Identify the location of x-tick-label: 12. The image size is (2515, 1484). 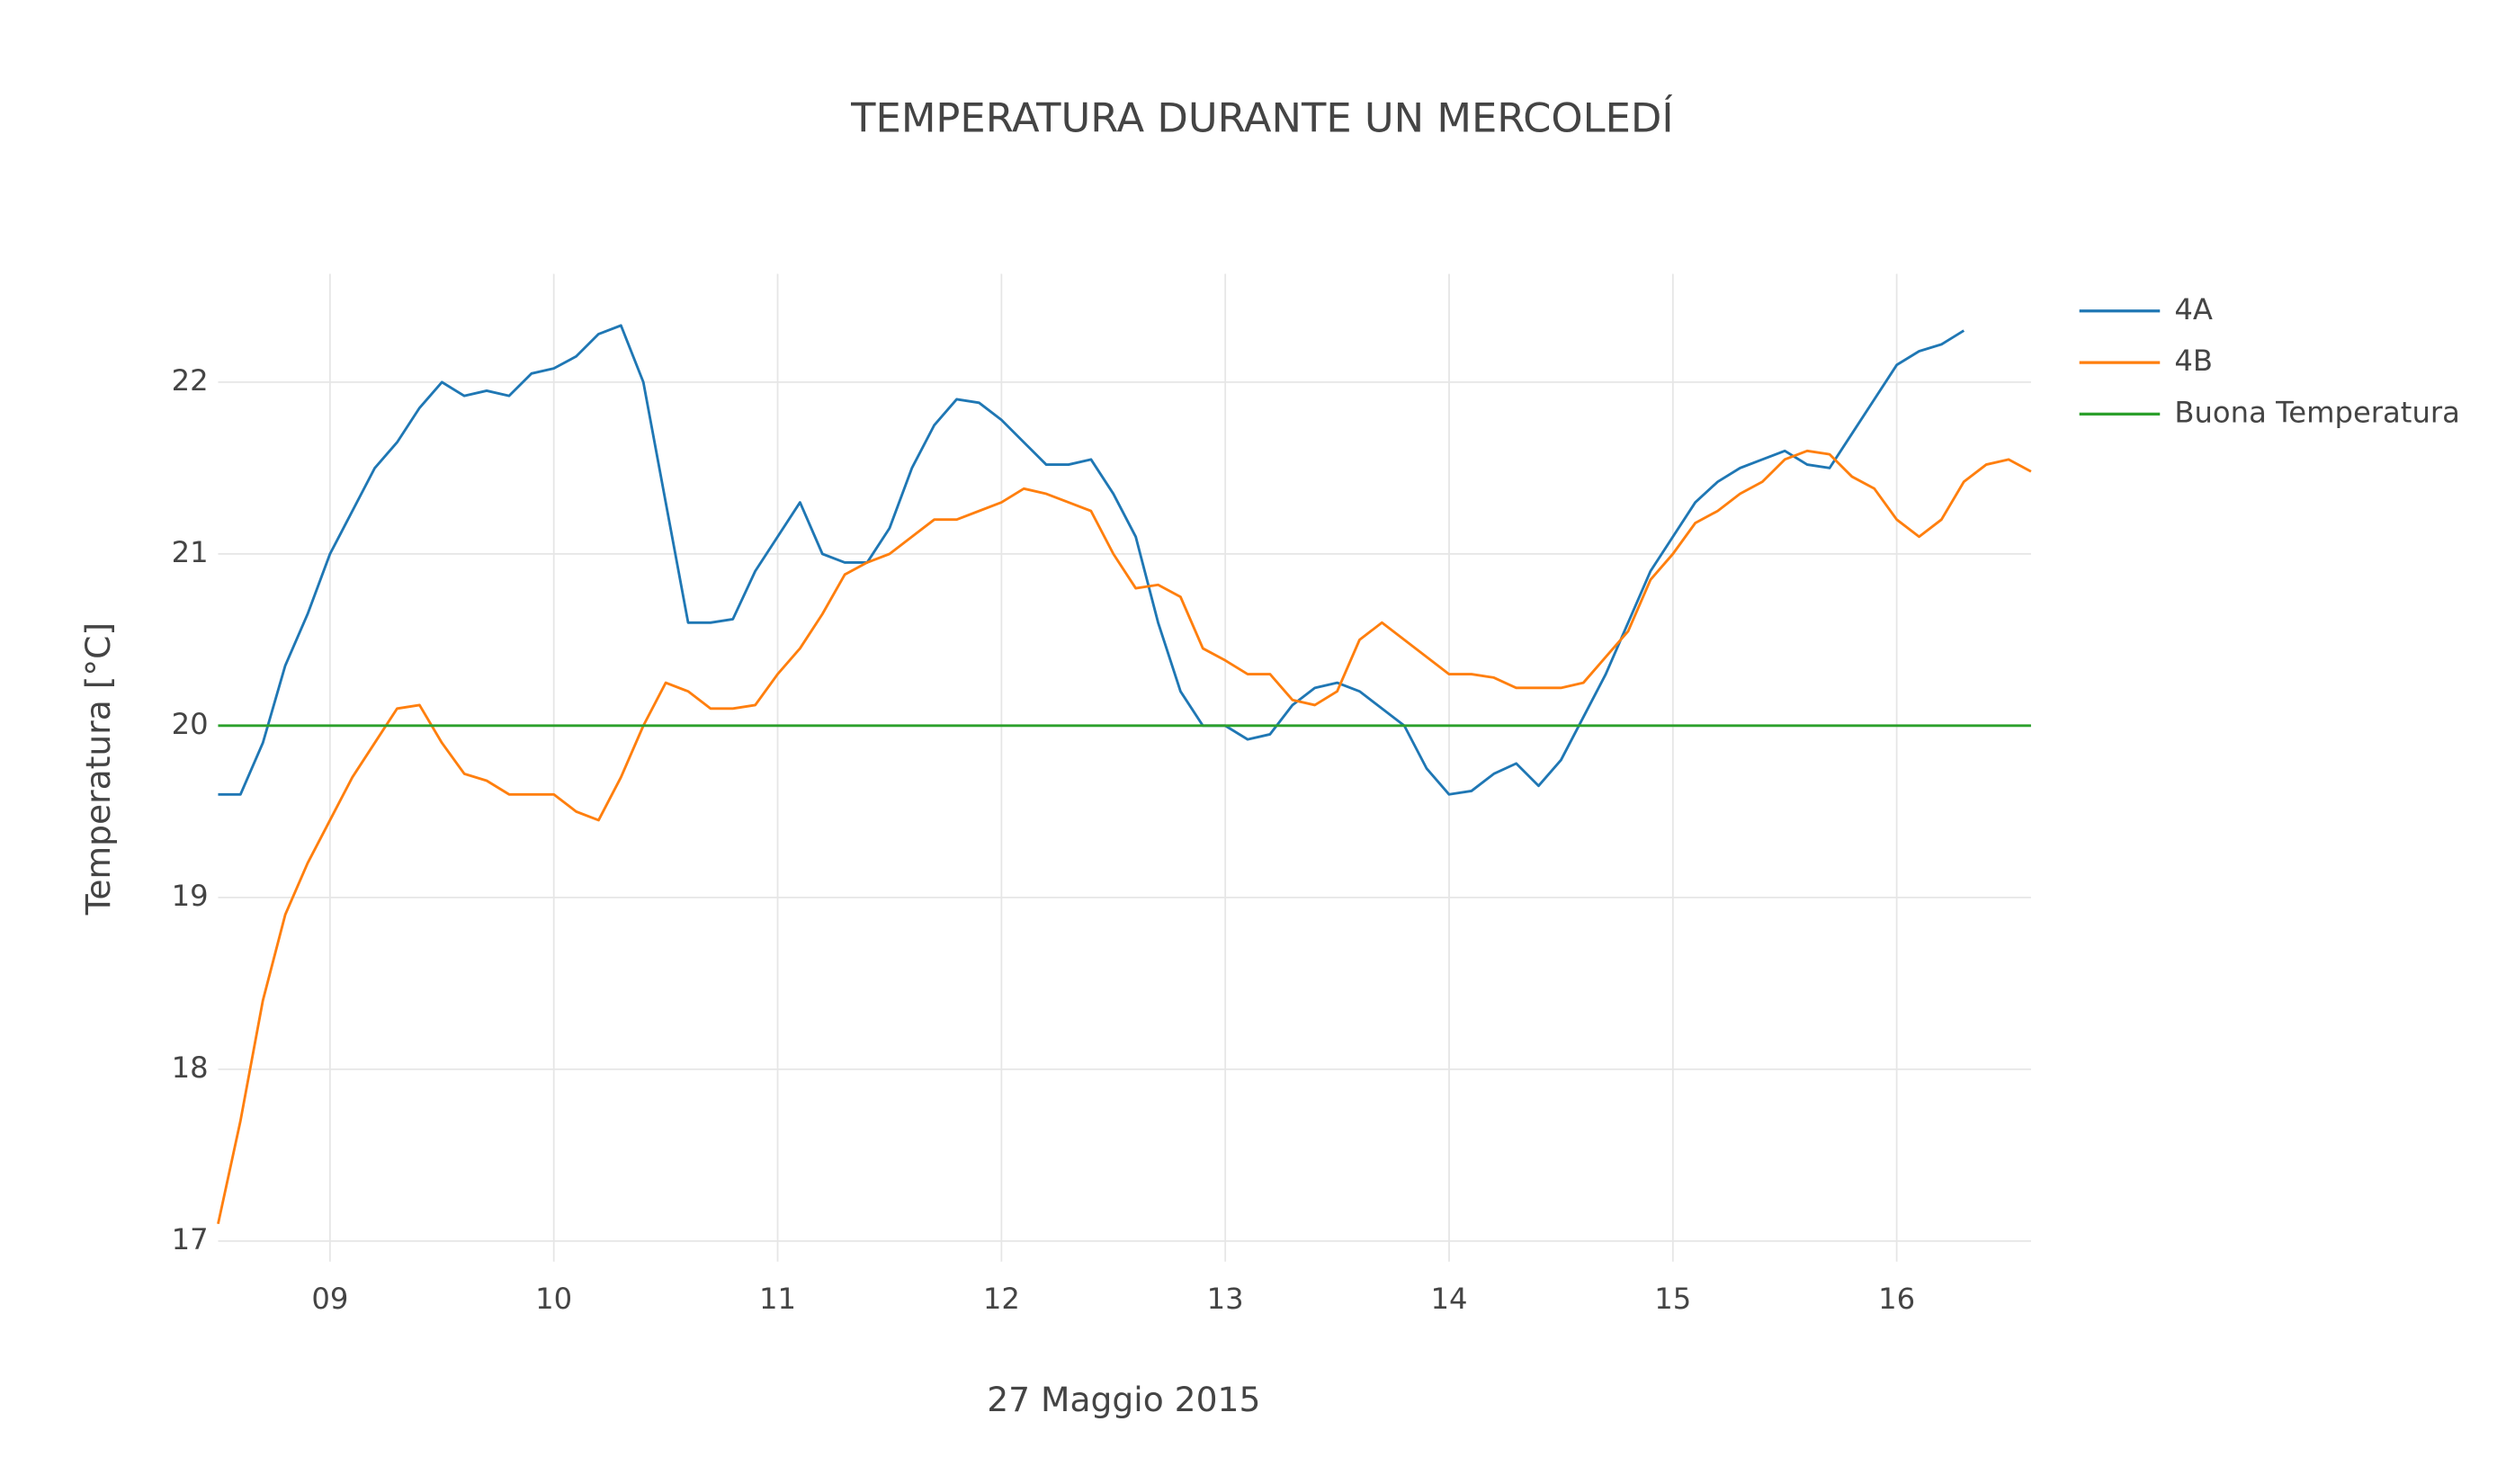
(1001, 1299).